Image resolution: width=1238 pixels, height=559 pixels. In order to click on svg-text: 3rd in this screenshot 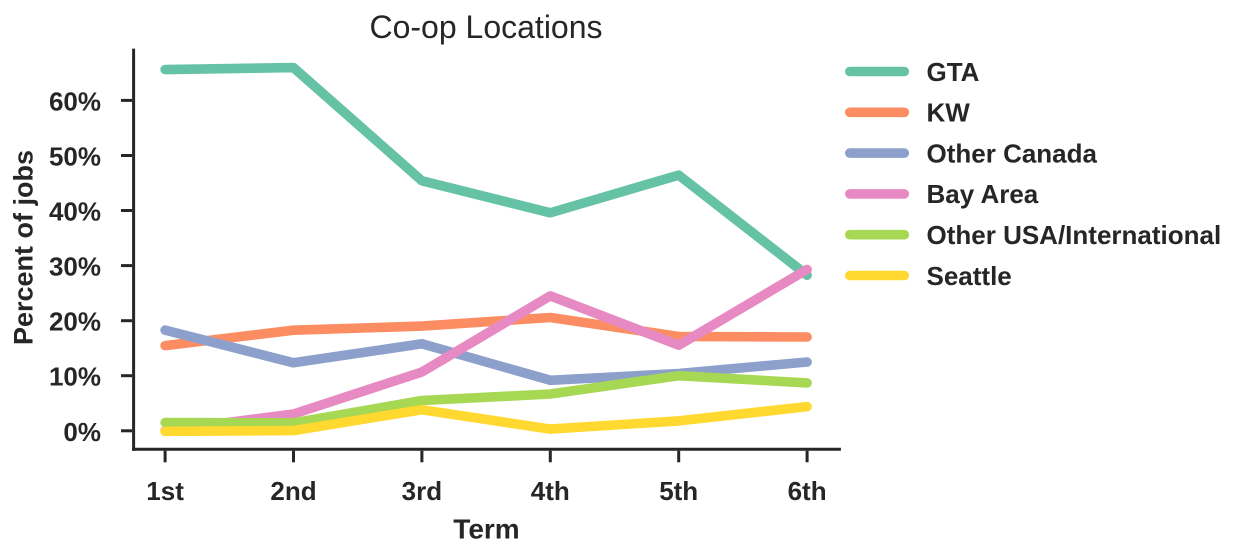, I will do `click(422, 491)`.